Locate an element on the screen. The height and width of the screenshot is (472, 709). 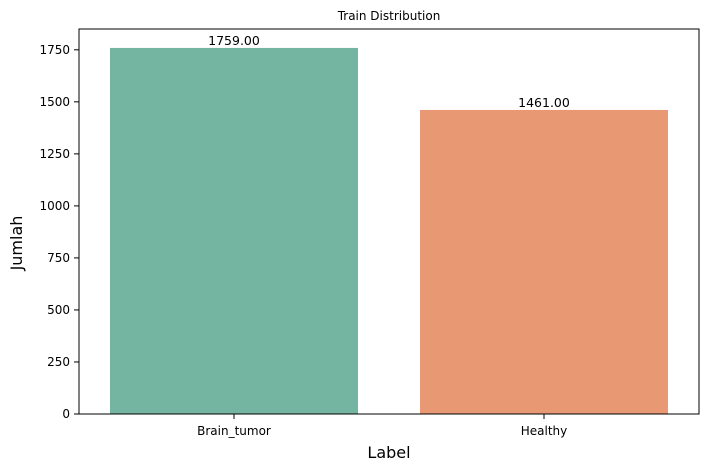
y-tick-label: 1500 is located at coordinates (54, 102).